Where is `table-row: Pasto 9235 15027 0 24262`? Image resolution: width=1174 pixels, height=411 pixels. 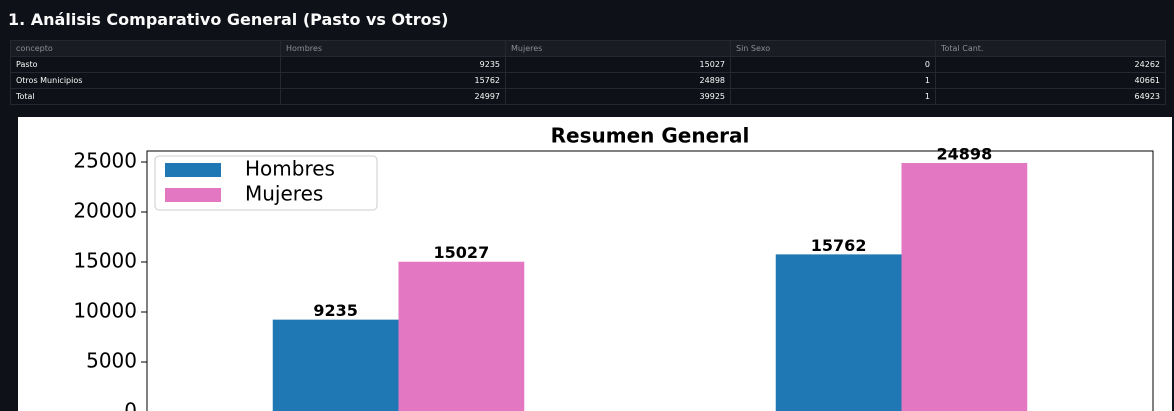
table-row: Pasto 9235 15027 0 24262 is located at coordinates (588, 64).